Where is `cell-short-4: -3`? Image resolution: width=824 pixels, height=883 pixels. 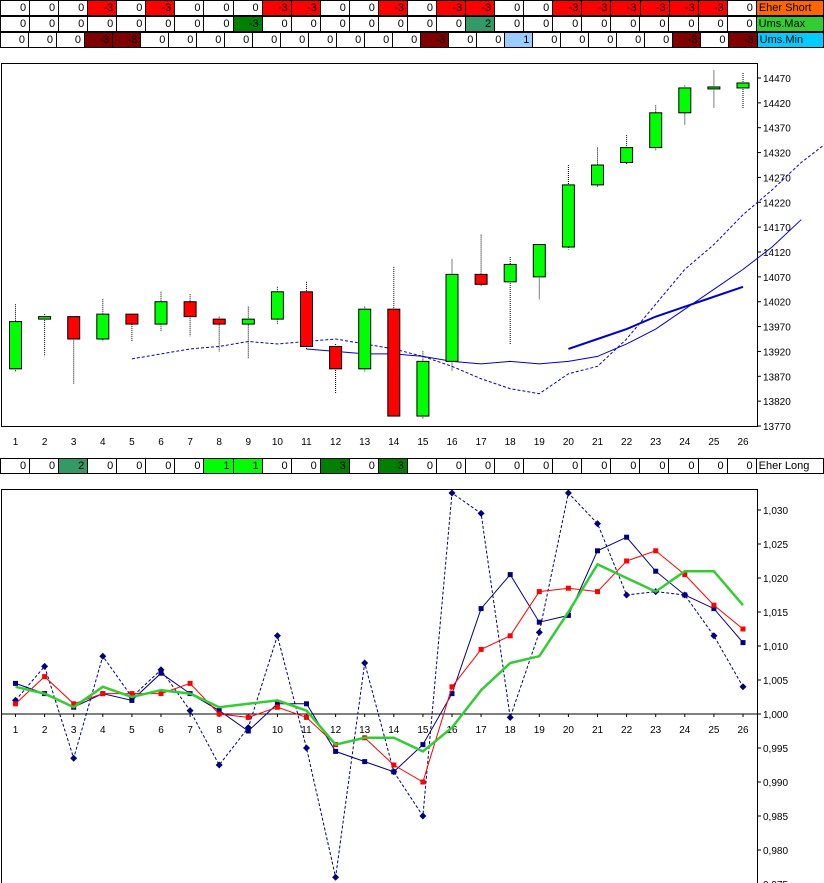
cell-short-4: -3 is located at coordinates (102, 8).